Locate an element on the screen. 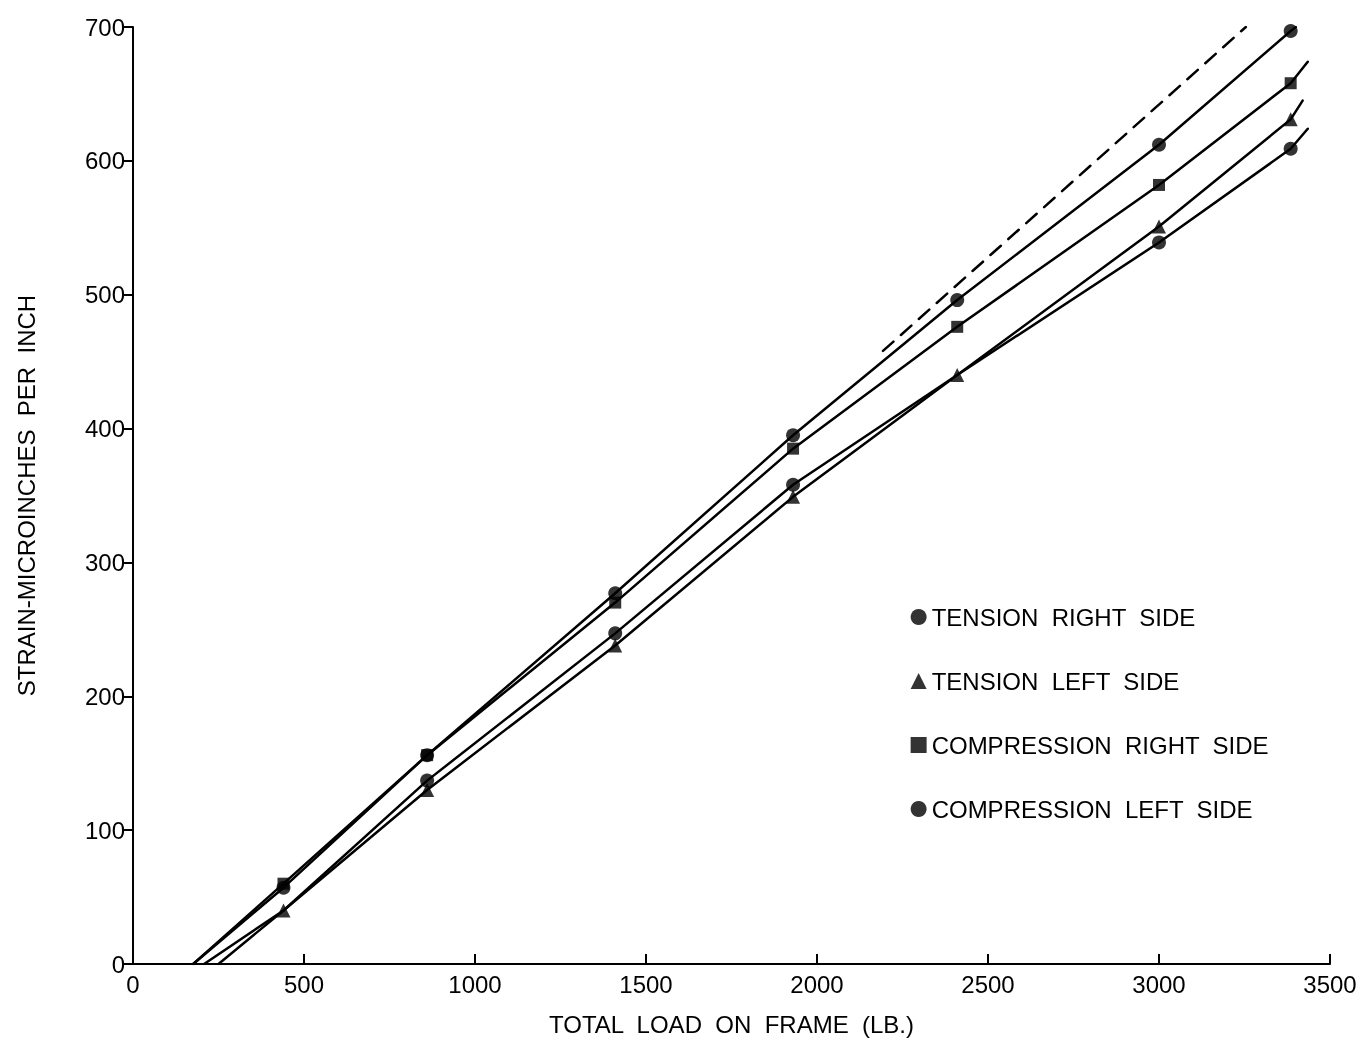 This screenshot has width=1364, height=1048. legend-label: TENSION LEFT SIDE is located at coordinates (1055, 681).